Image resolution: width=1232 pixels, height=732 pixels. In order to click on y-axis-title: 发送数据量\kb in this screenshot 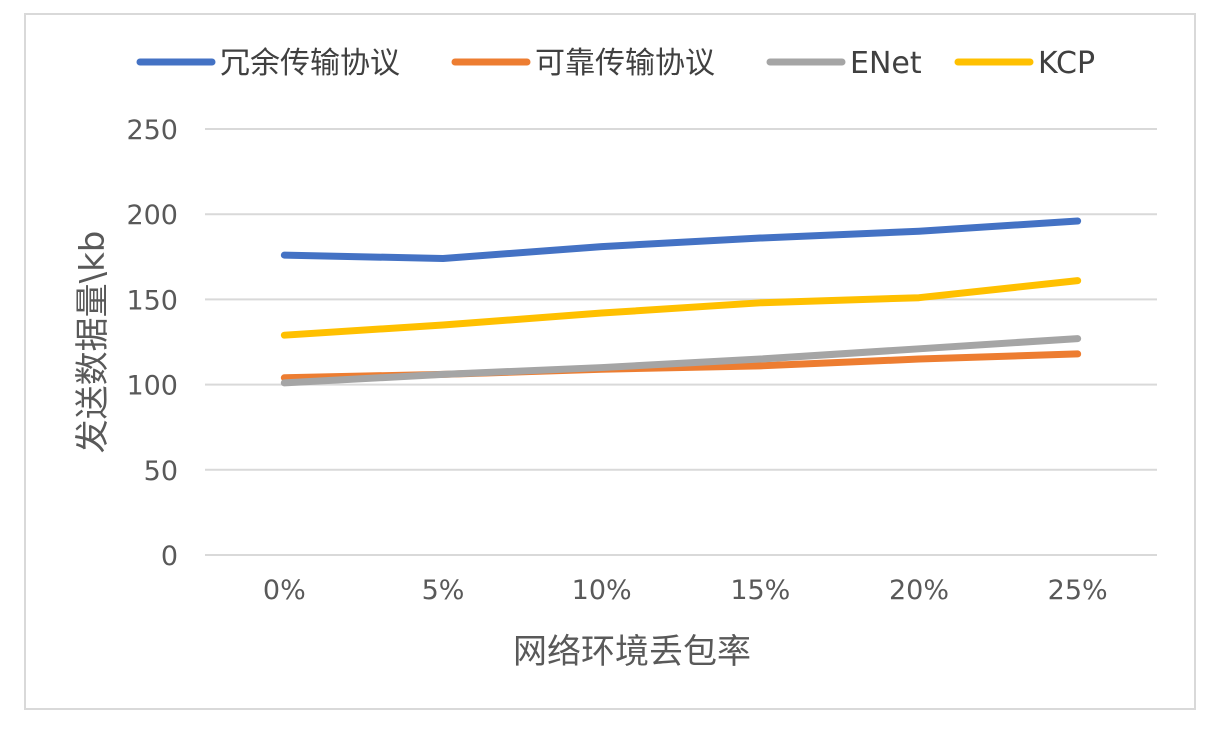, I will do `click(93, 342)`.